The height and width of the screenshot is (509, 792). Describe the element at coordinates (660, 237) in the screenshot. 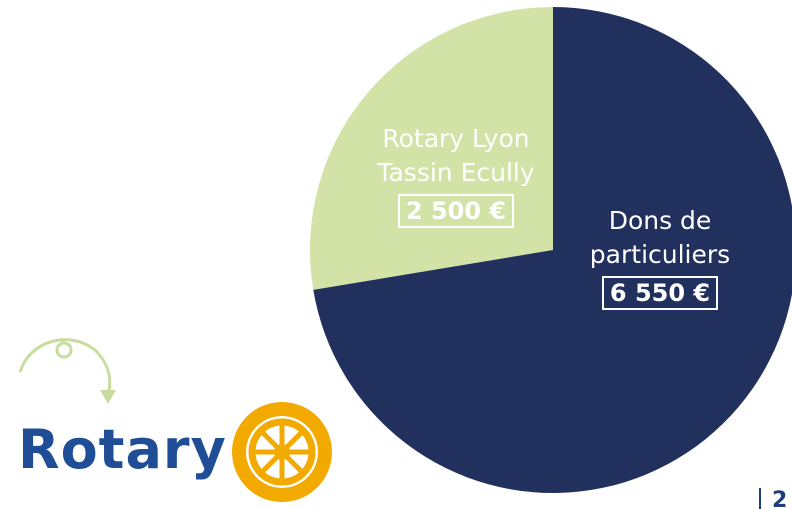

I see `category-label: Dons de particuliers` at that location.